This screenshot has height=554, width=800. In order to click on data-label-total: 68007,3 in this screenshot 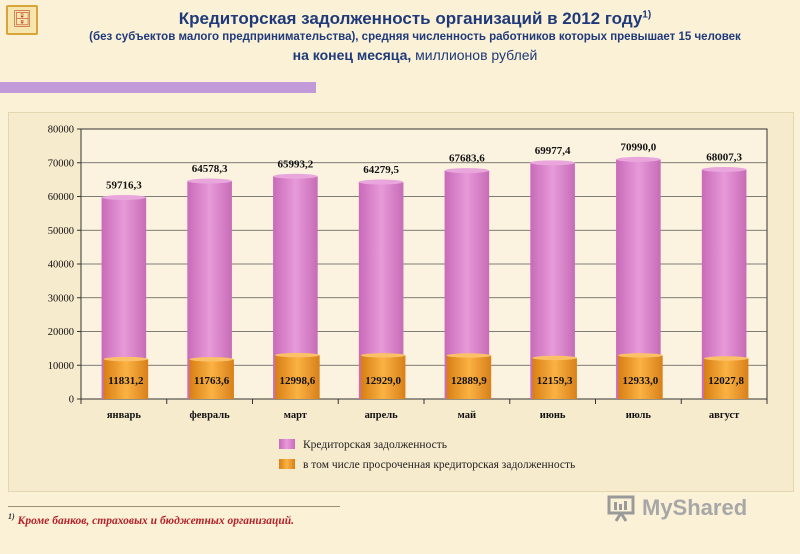, I will do `click(724, 157)`.